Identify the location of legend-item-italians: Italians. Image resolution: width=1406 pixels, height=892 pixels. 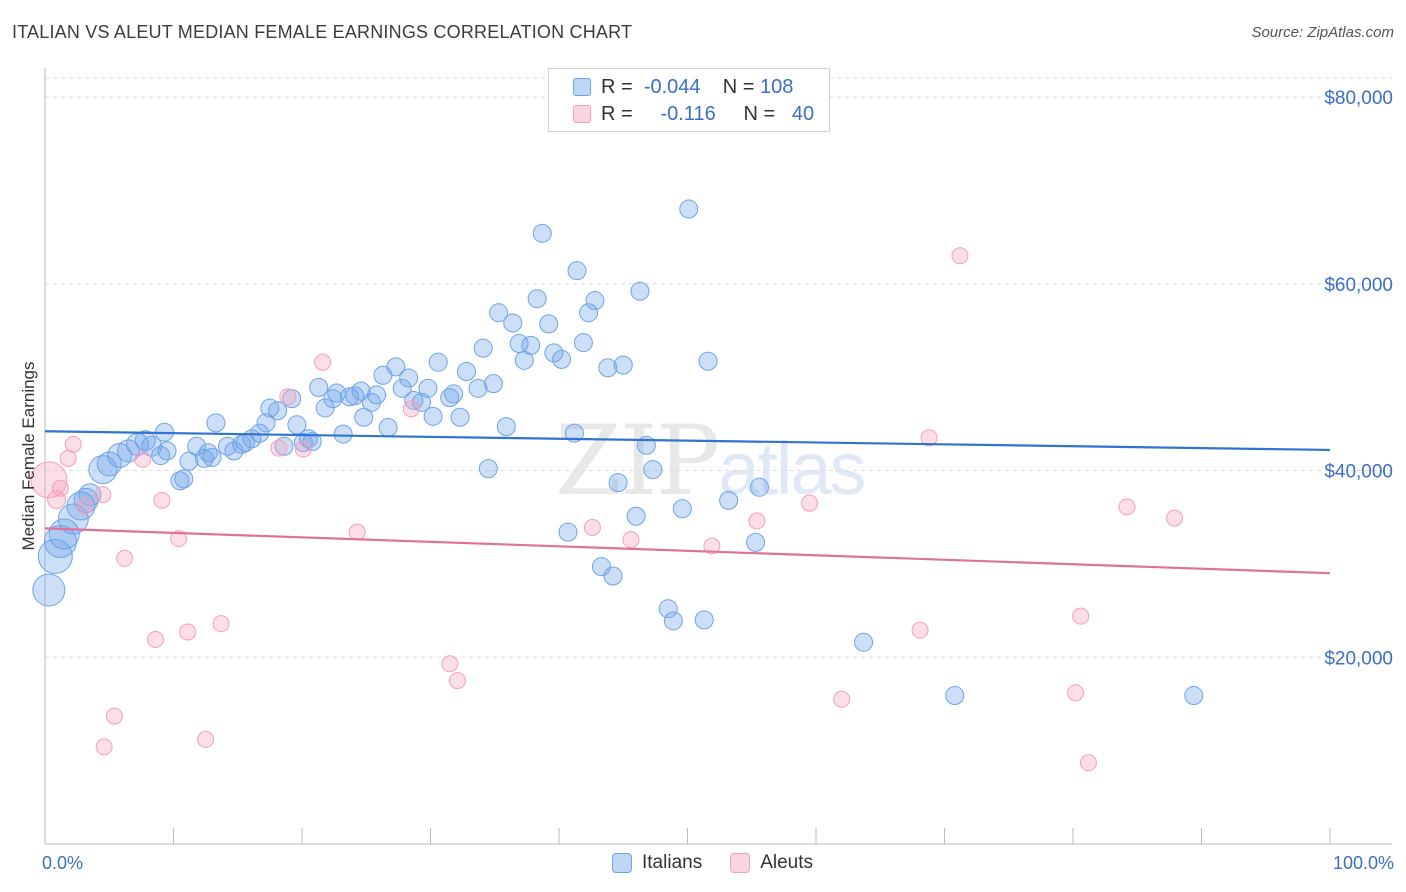
(657, 863).